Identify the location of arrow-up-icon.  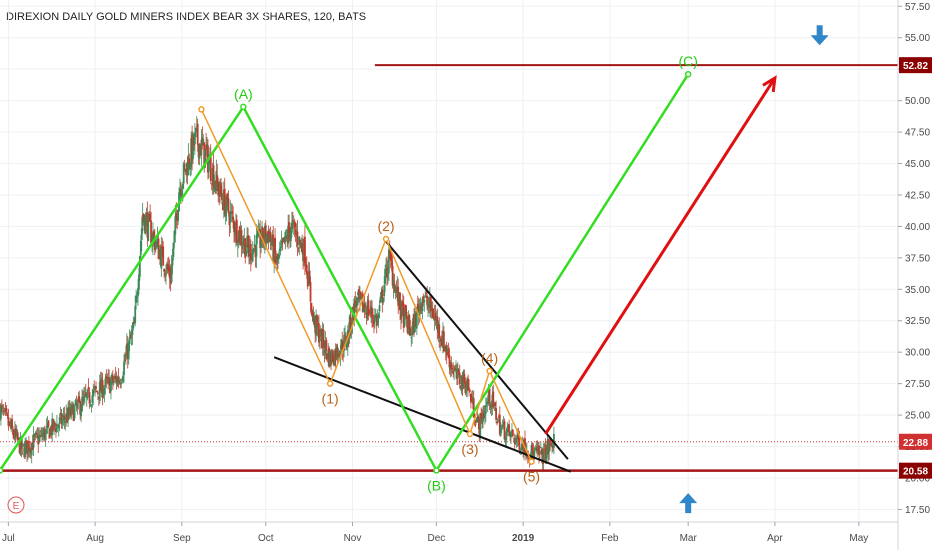
(688, 503).